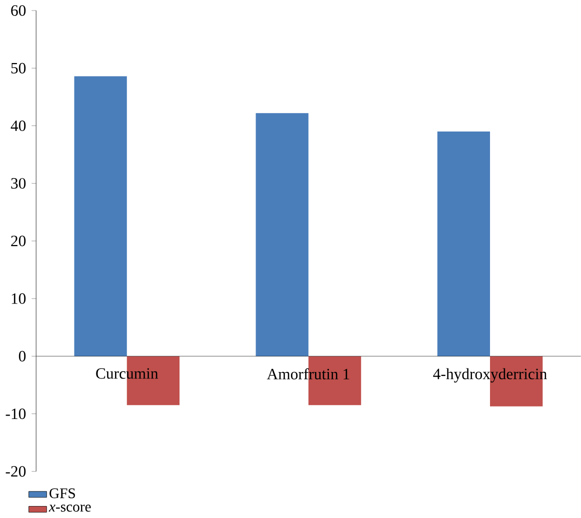 Image resolution: width=581 pixels, height=518 pixels. What do you see at coordinates (69, 508) in the screenshot?
I see `legend-label: x-score` at bounding box center [69, 508].